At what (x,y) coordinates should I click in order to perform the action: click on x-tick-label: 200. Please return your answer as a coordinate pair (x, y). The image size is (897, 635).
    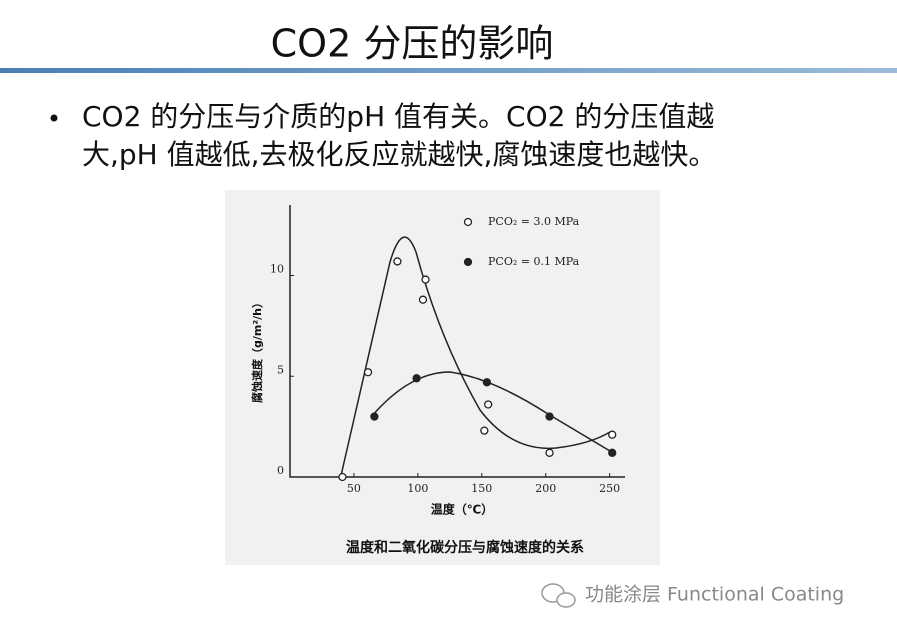
    Looking at the image, I should click on (545, 488).